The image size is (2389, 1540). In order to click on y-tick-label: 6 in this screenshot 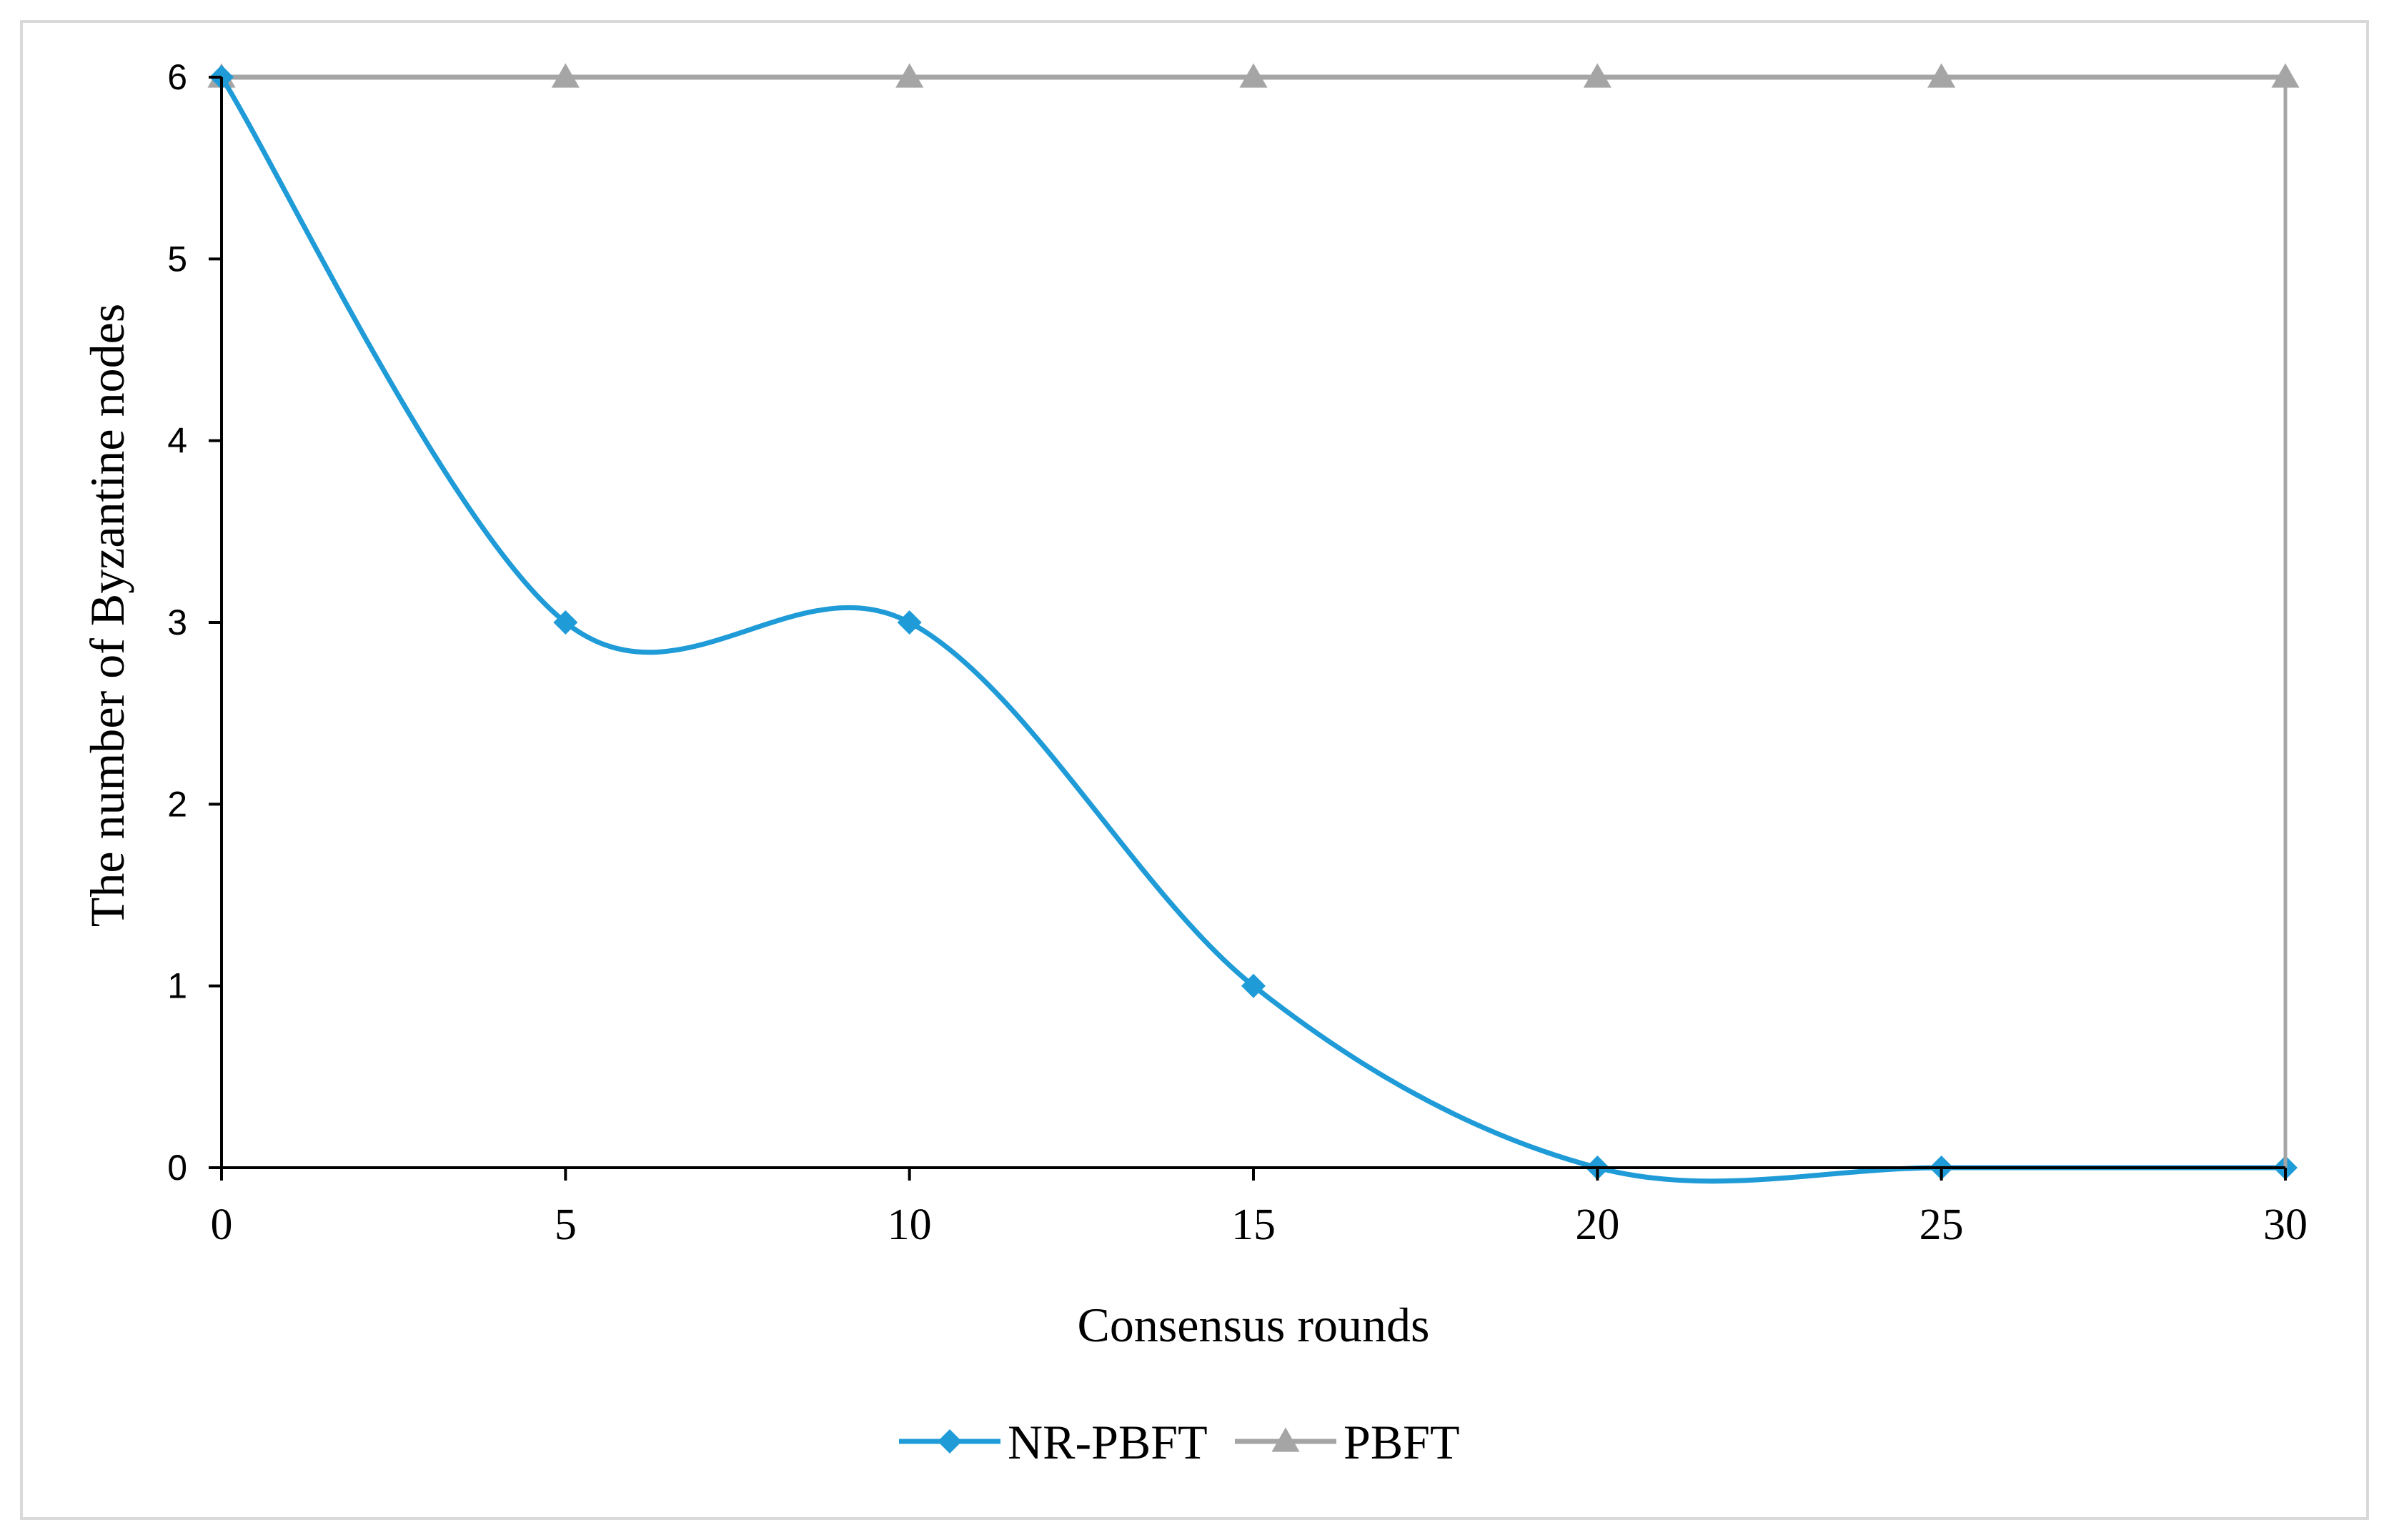, I will do `click(177, 77)`.